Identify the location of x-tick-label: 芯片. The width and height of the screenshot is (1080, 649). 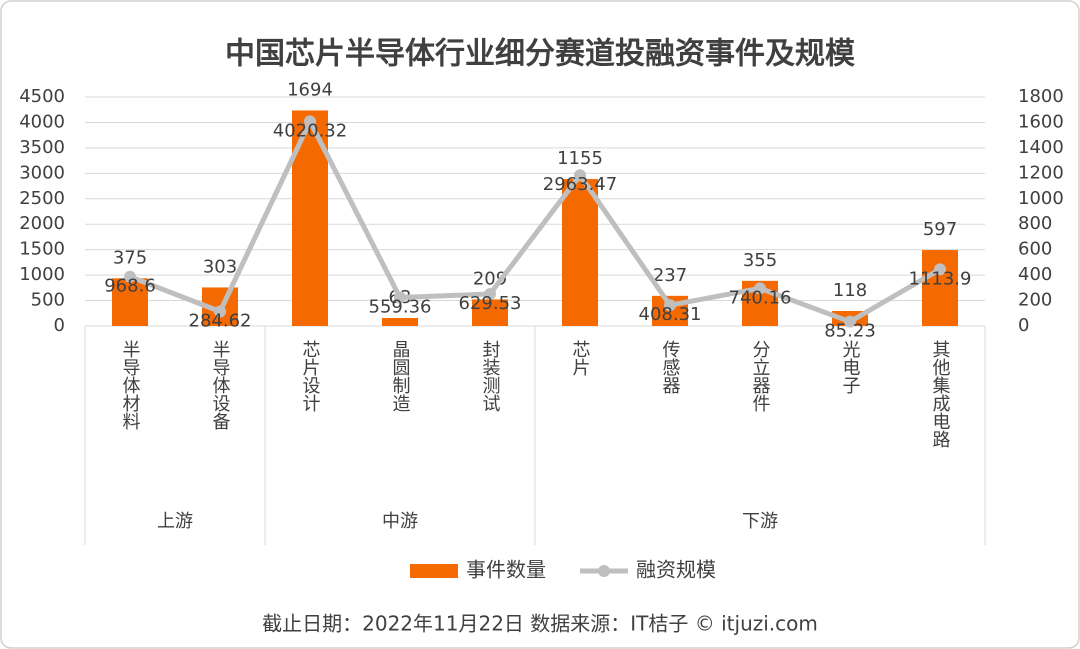
(580, 358).